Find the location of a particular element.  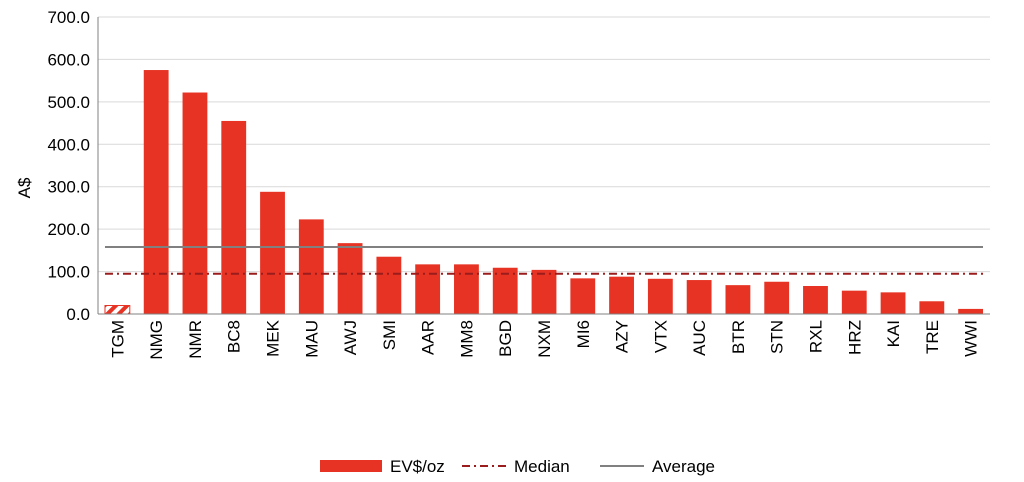

x-tick-label: VTX is located at coordinates (660, 336).